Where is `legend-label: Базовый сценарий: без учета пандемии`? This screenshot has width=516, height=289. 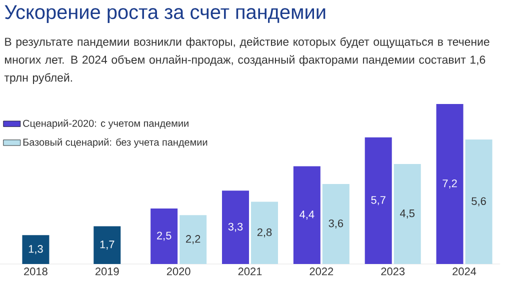
legend-label: Базовый сценарий: без учета пандемии is located at coordinates (115, 143).